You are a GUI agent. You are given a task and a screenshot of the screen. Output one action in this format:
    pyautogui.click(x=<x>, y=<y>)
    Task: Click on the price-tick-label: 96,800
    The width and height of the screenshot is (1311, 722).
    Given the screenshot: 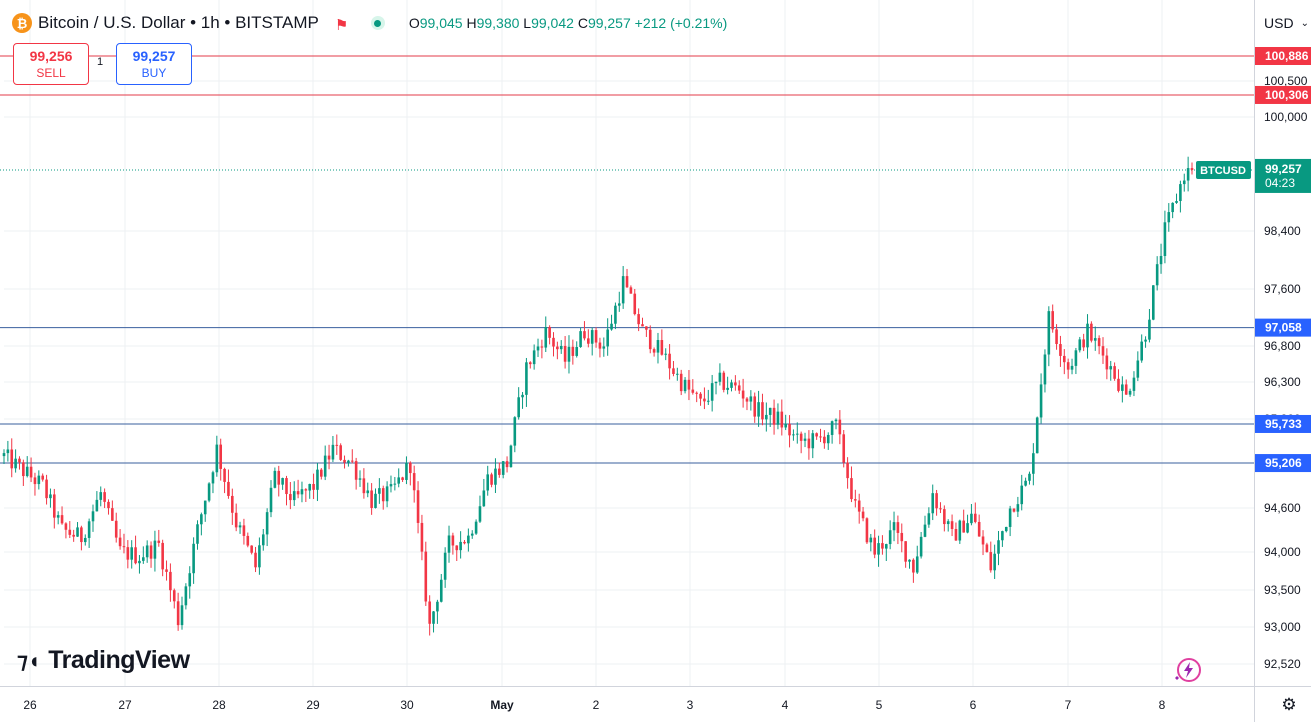 What is the action you would take?
    pyautogui.click(x=1282, y=346)
    